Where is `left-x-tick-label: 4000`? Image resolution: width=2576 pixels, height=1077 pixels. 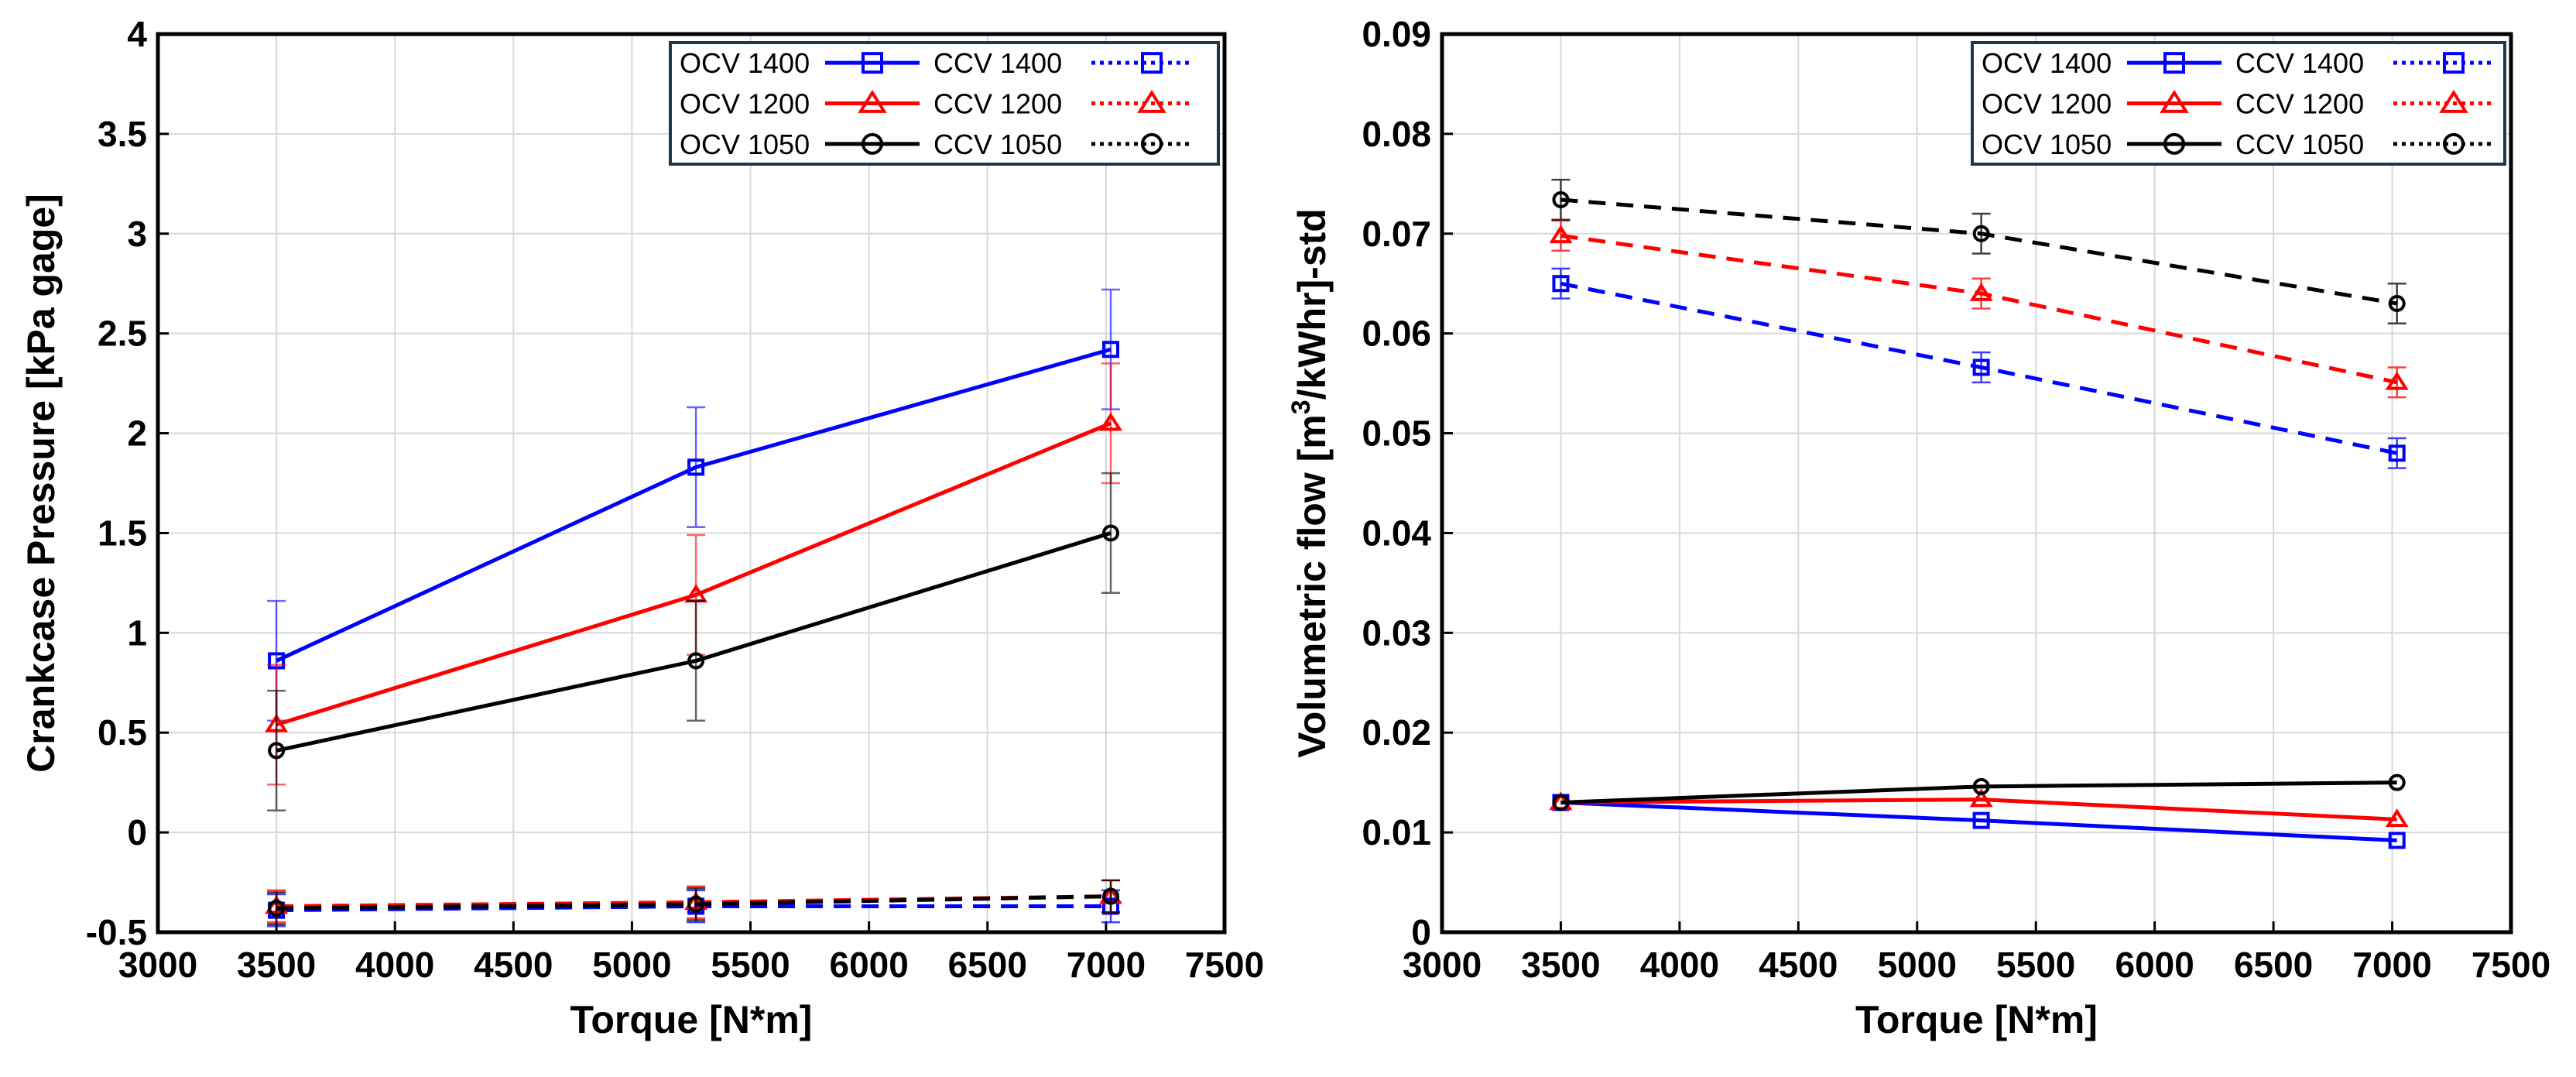
left-x-tick-label: 4000 is located at coordinates (394, 965).